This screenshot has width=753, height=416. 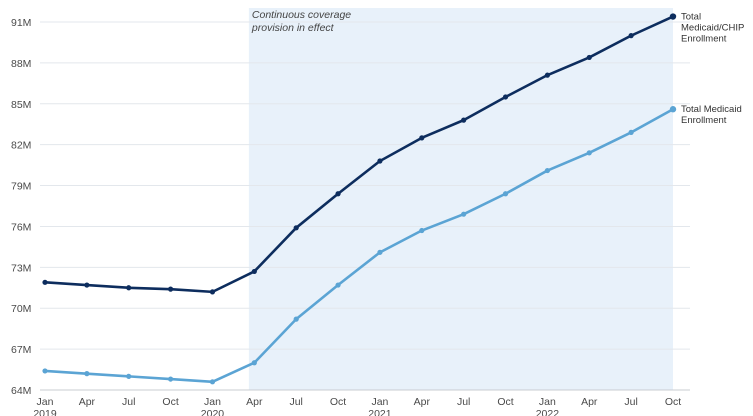 What do you see at coordinates (548, 412) in the screenshot?
I see `x-tick-year-label: 2022` at bounding box center [548, 412].